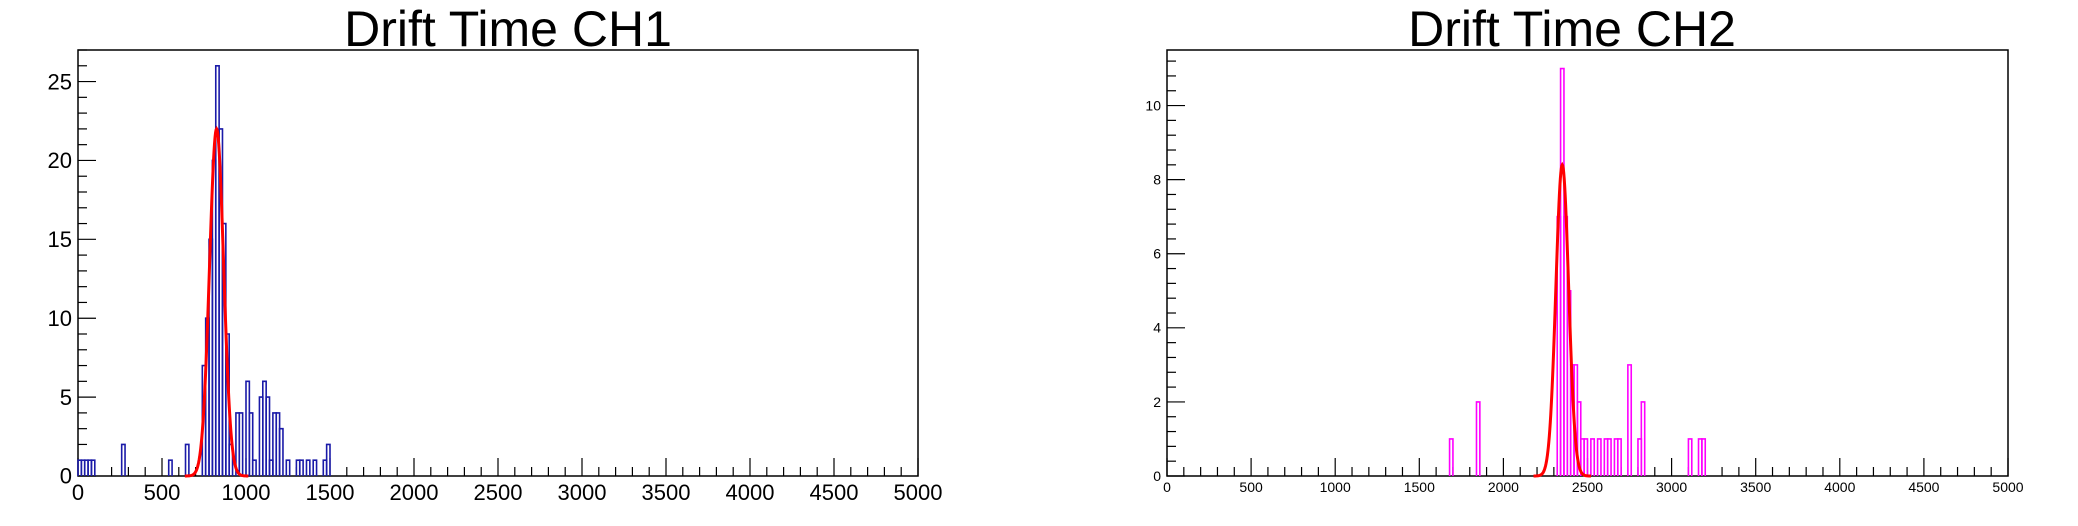  I want to click on y-tick-label-ch1: 20, so click(60, 160).